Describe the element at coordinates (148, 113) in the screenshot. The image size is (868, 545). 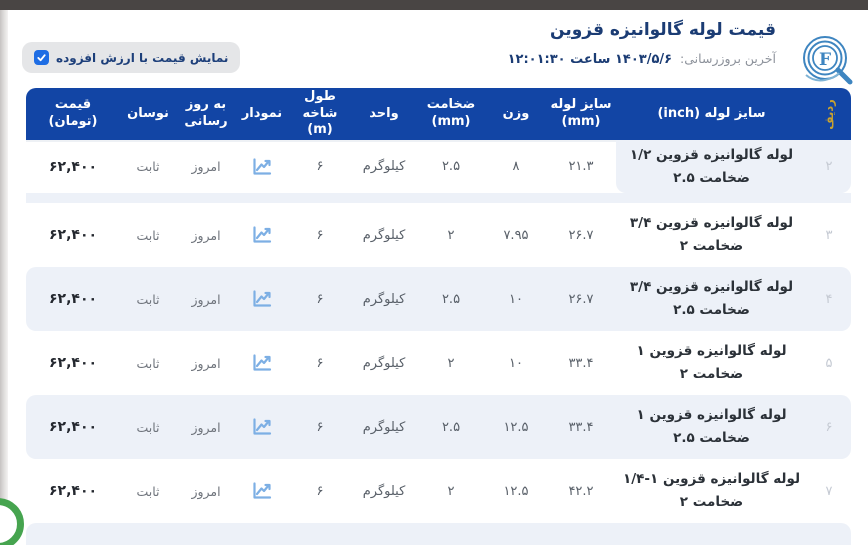
I see `col-header-fluctuation: نوسان` at that location.